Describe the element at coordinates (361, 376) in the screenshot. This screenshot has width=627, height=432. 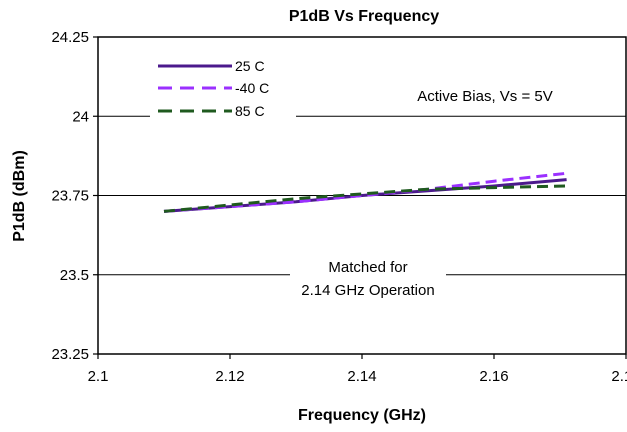
I see `x-tick-label: 2.14` at that location.